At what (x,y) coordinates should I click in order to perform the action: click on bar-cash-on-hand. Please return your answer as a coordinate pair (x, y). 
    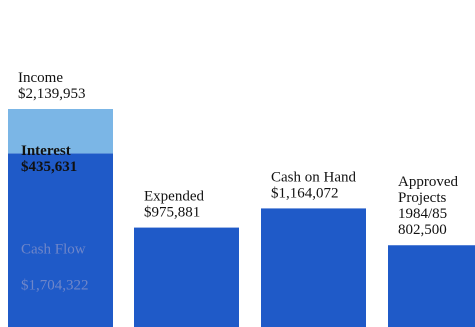
    Looking at the image, I should click on (313, 267).